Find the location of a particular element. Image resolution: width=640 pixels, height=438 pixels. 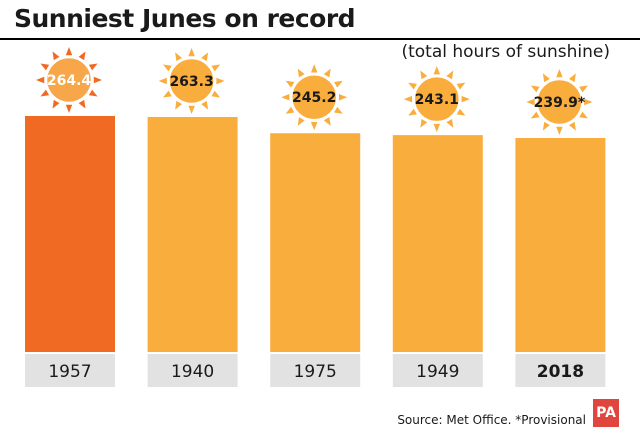

value-label: 264.4 is located at coordinates (69, 81).